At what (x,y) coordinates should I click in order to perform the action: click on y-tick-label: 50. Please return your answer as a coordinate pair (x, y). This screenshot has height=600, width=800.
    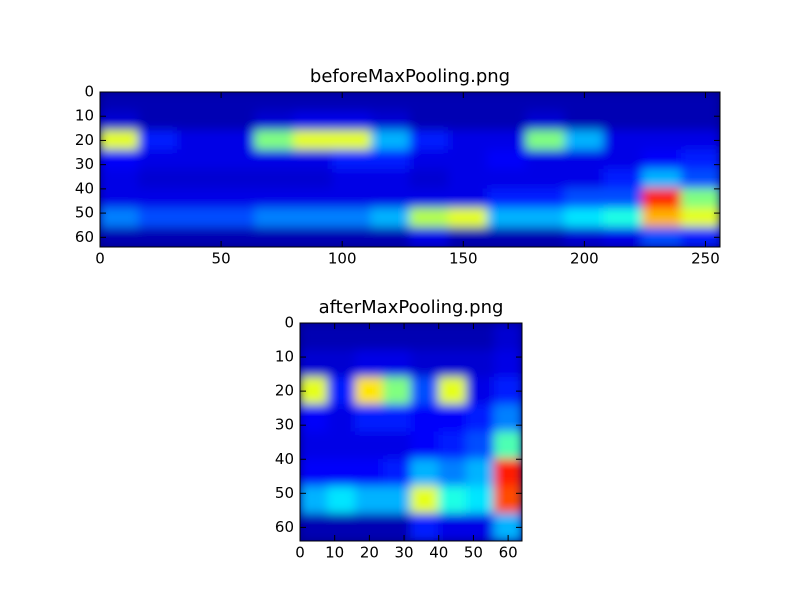
    Looking at the image, I should click on (284, 493).